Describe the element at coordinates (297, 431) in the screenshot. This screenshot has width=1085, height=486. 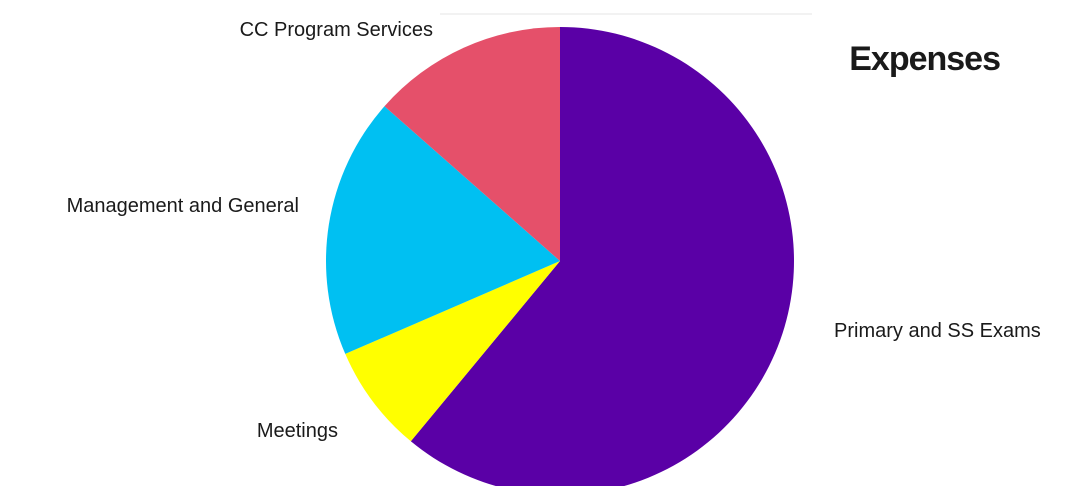
I see `slice-label-meetings: Meetings` at that location.